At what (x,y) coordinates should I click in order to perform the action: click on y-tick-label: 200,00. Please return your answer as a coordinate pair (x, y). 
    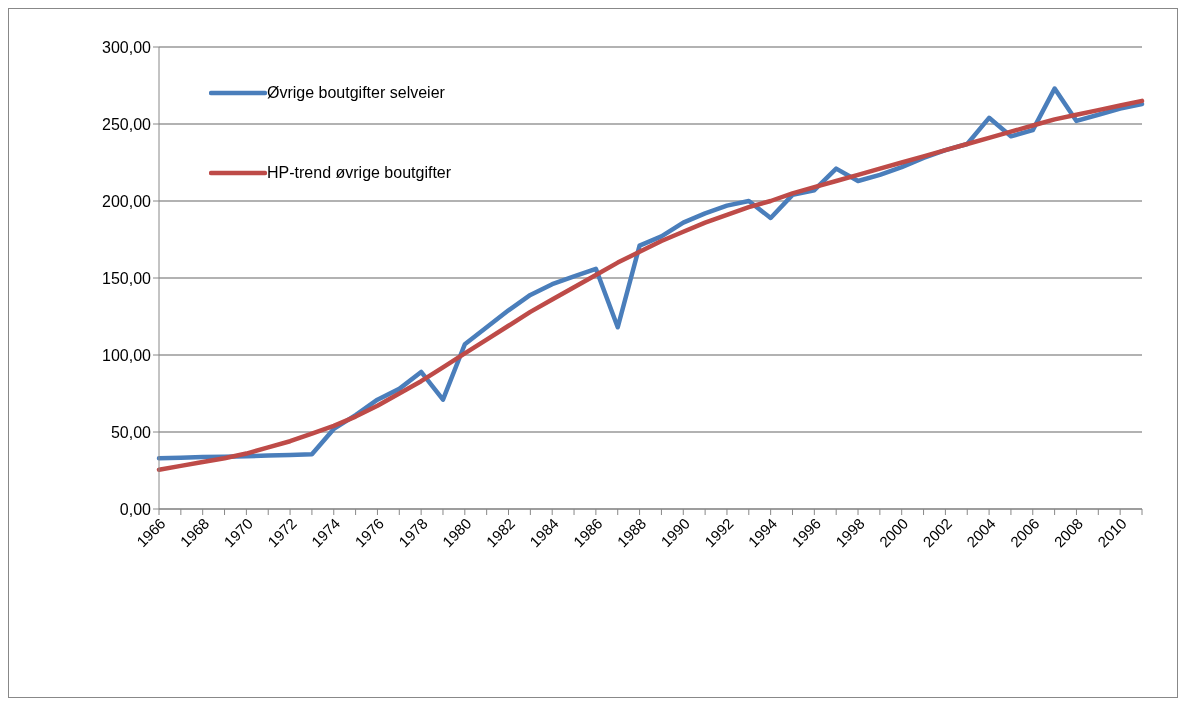
    Looking at the image, I should click on (127, 201).